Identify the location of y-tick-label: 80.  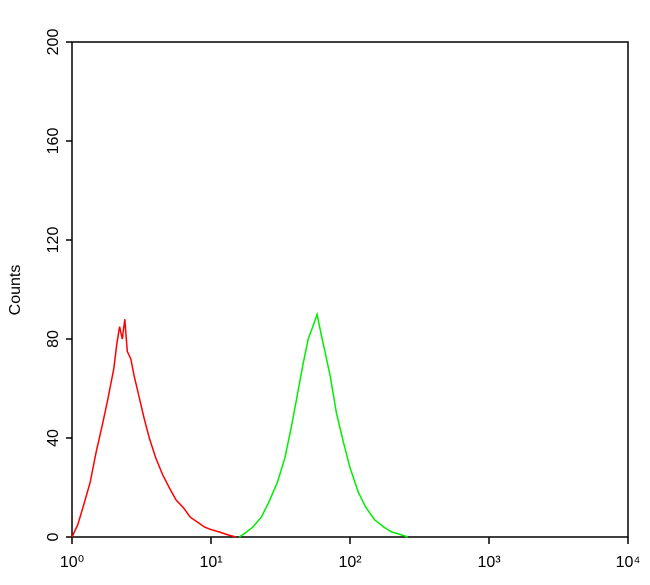
(53, 339).